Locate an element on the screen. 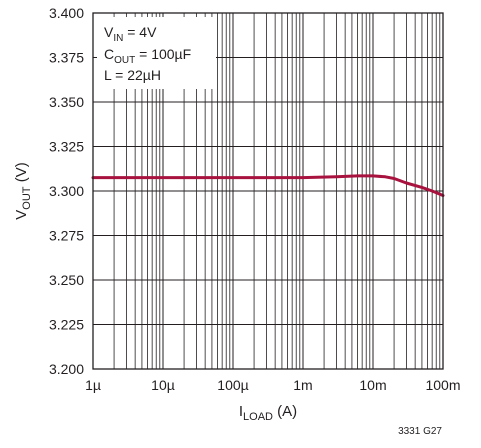  annotation-inductor: L = 22µH is located at coordinates (132, 75).